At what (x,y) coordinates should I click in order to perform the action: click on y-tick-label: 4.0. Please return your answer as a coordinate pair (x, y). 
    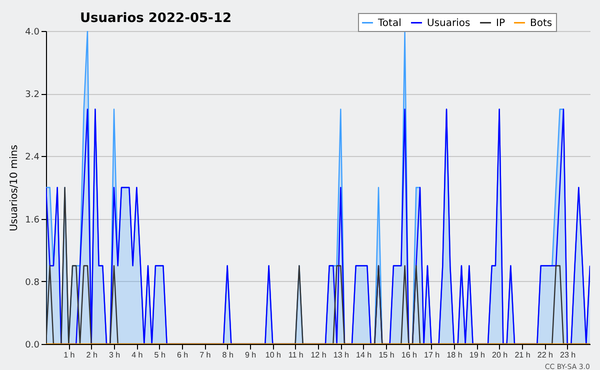
    Looking at the image, I should click on (32, 33).